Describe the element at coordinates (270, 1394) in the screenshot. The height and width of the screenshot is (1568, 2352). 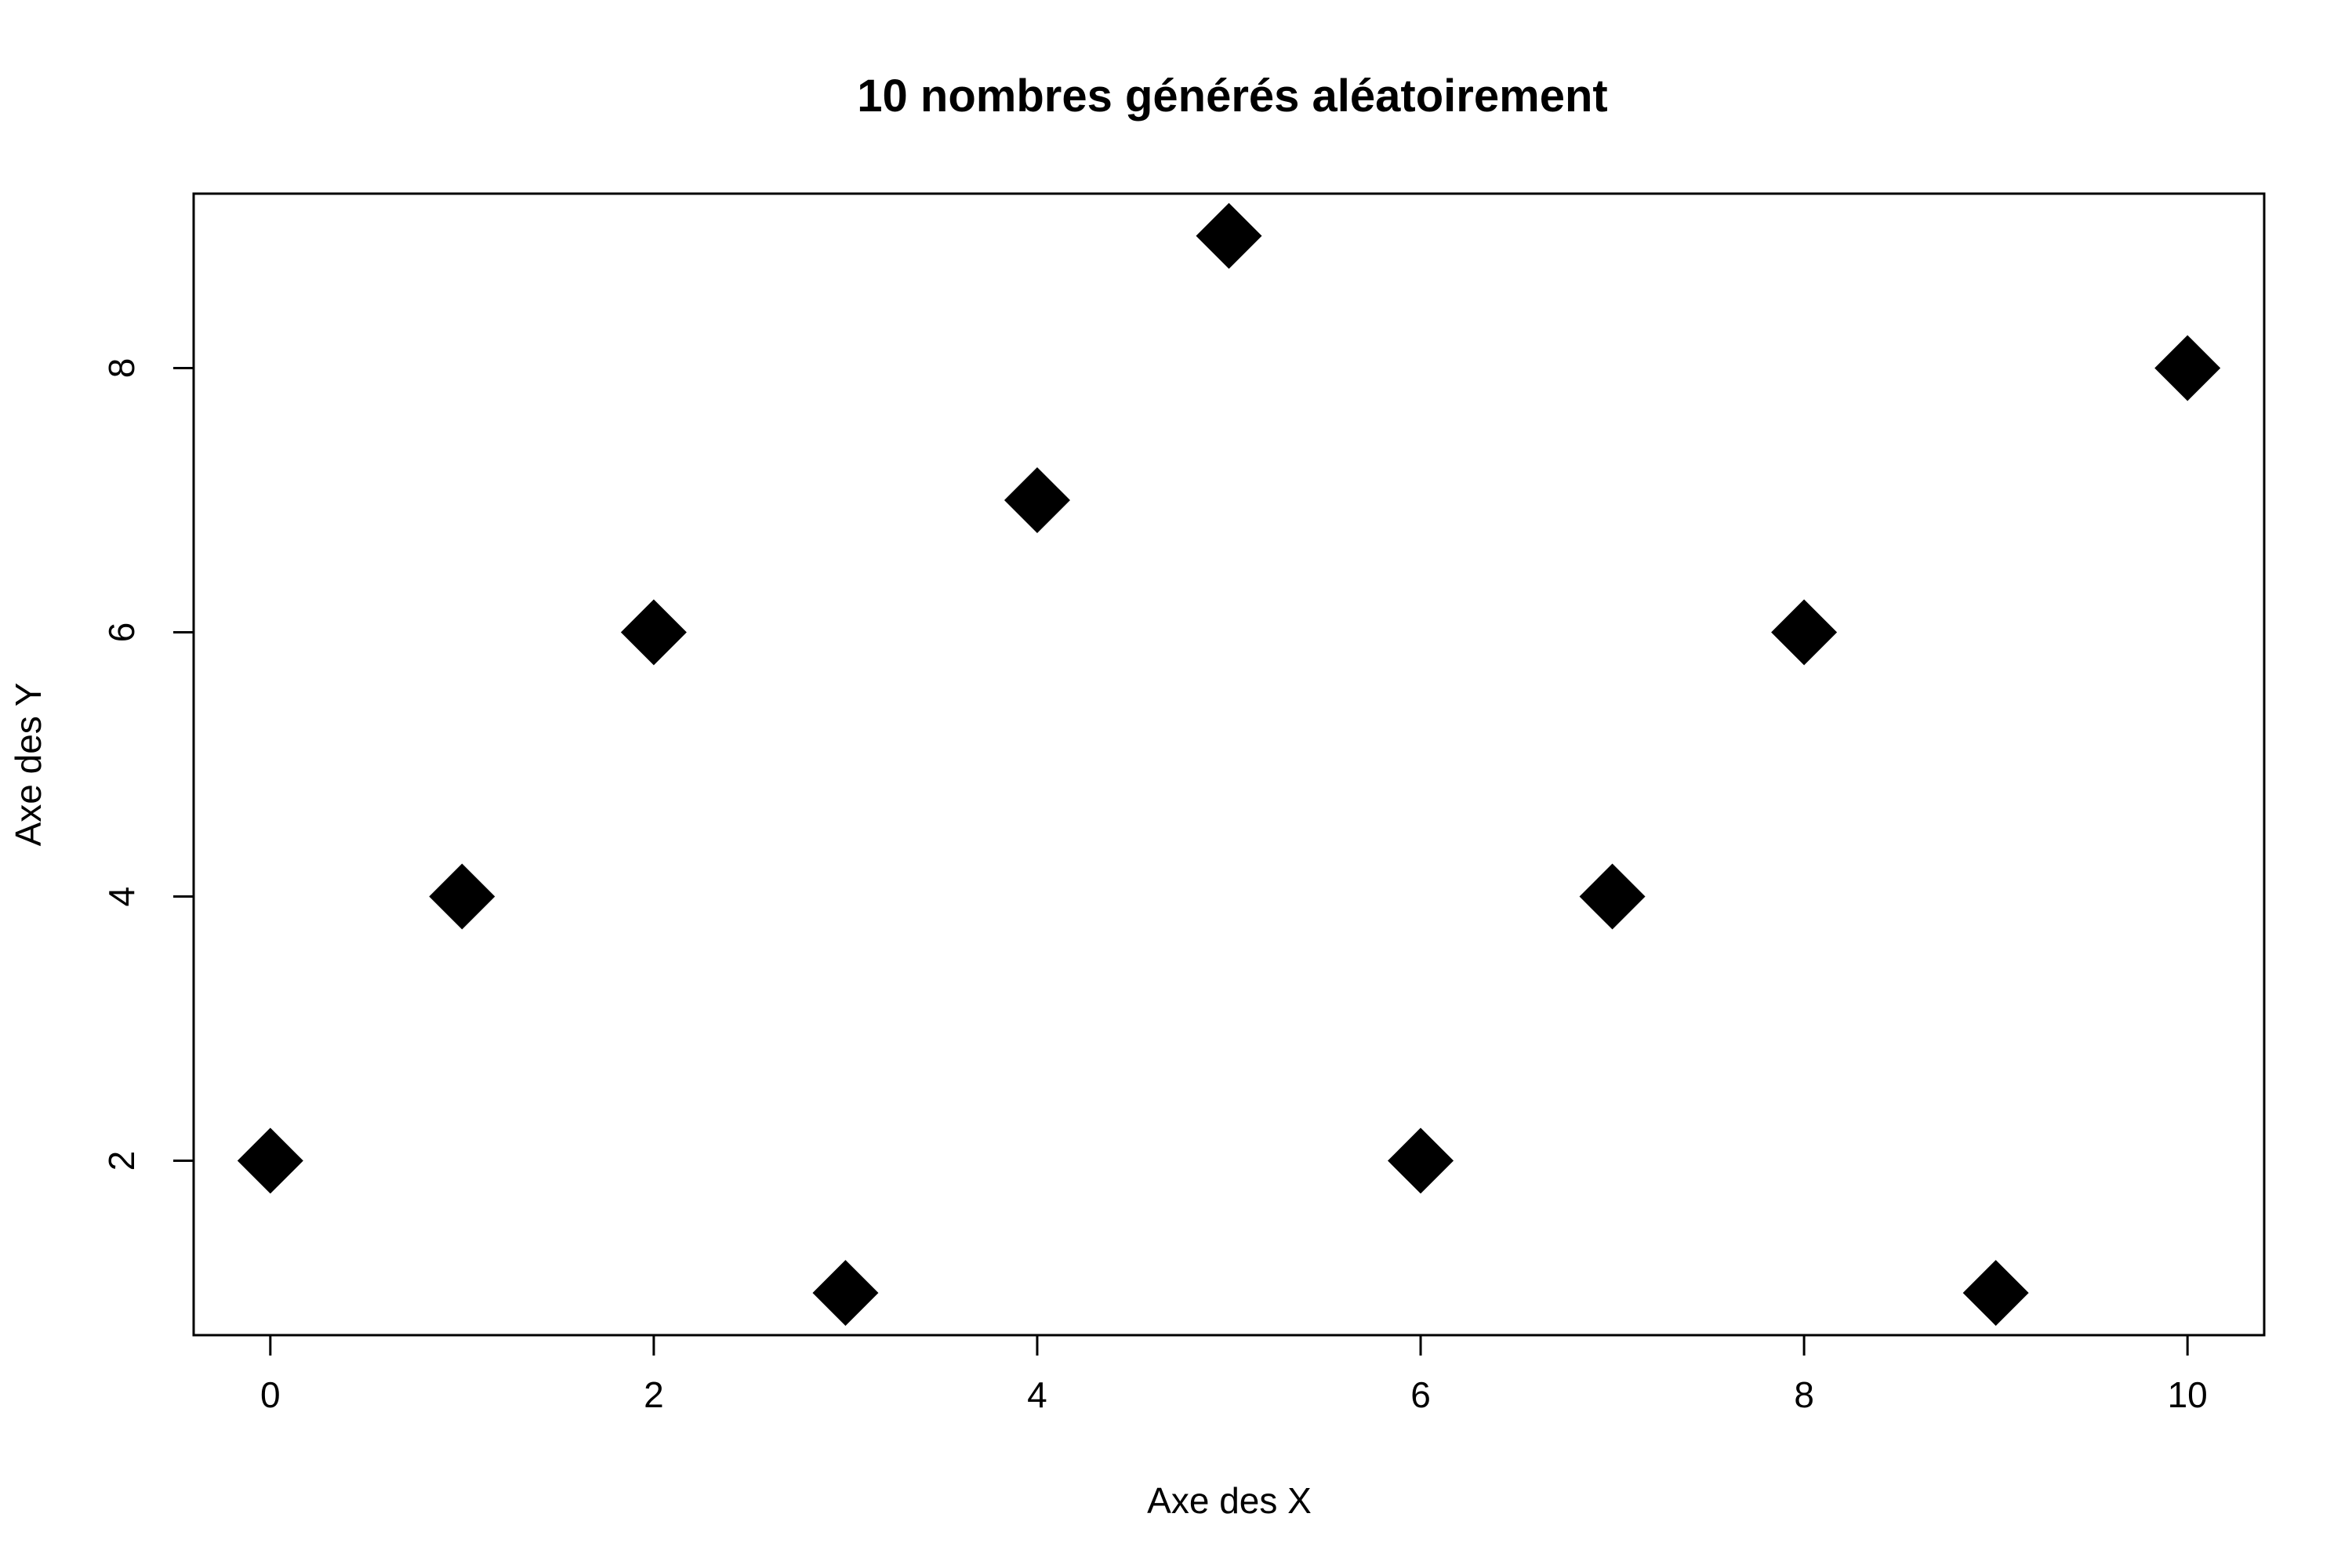
I see `x-tick-label: 0` at that location.